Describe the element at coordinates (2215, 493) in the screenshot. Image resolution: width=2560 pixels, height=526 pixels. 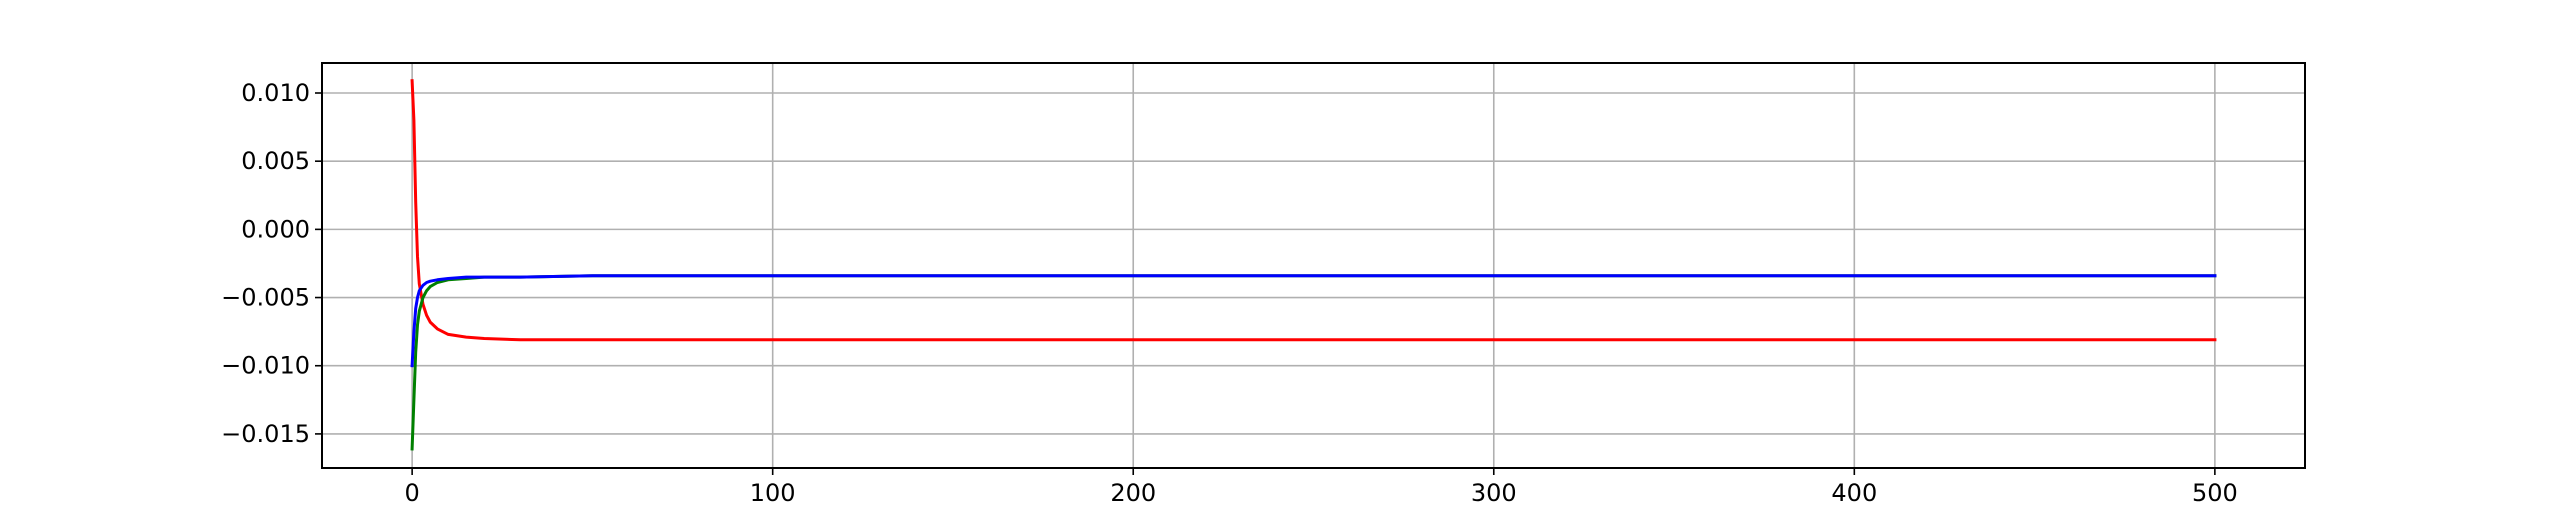
I see `x-tick-label: 500` at that location.